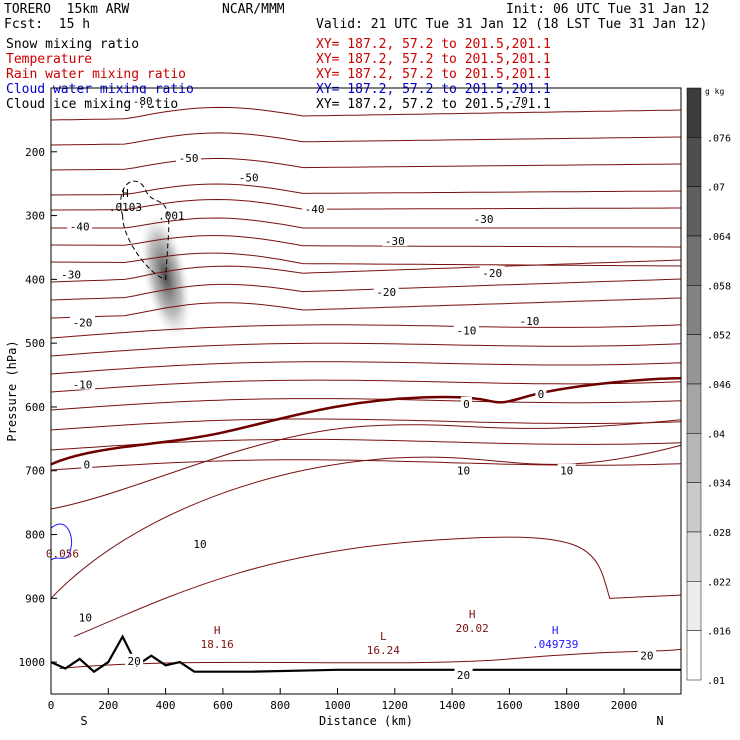 The image size is (740, 740). Describe the element at coordinates (716, 434) in the screenshot. I see `colorbar-tick-label: .04` at that location.